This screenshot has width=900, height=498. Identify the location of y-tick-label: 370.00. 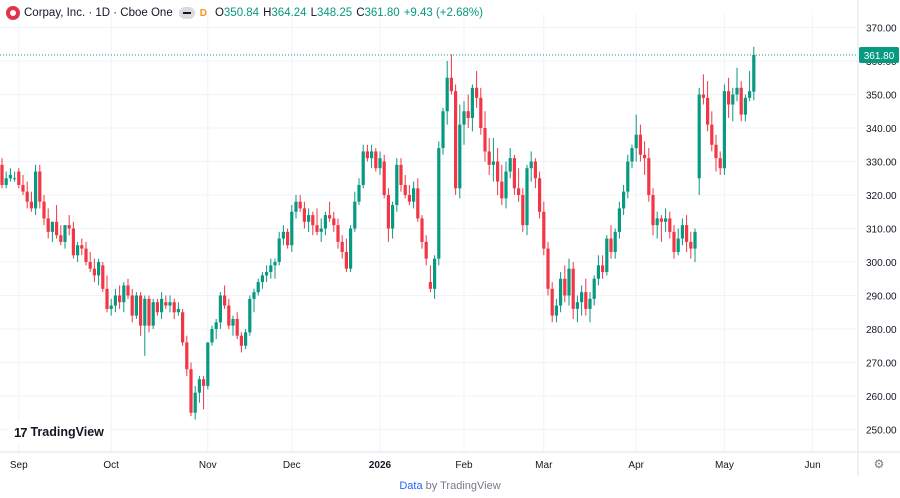
(881, 29).